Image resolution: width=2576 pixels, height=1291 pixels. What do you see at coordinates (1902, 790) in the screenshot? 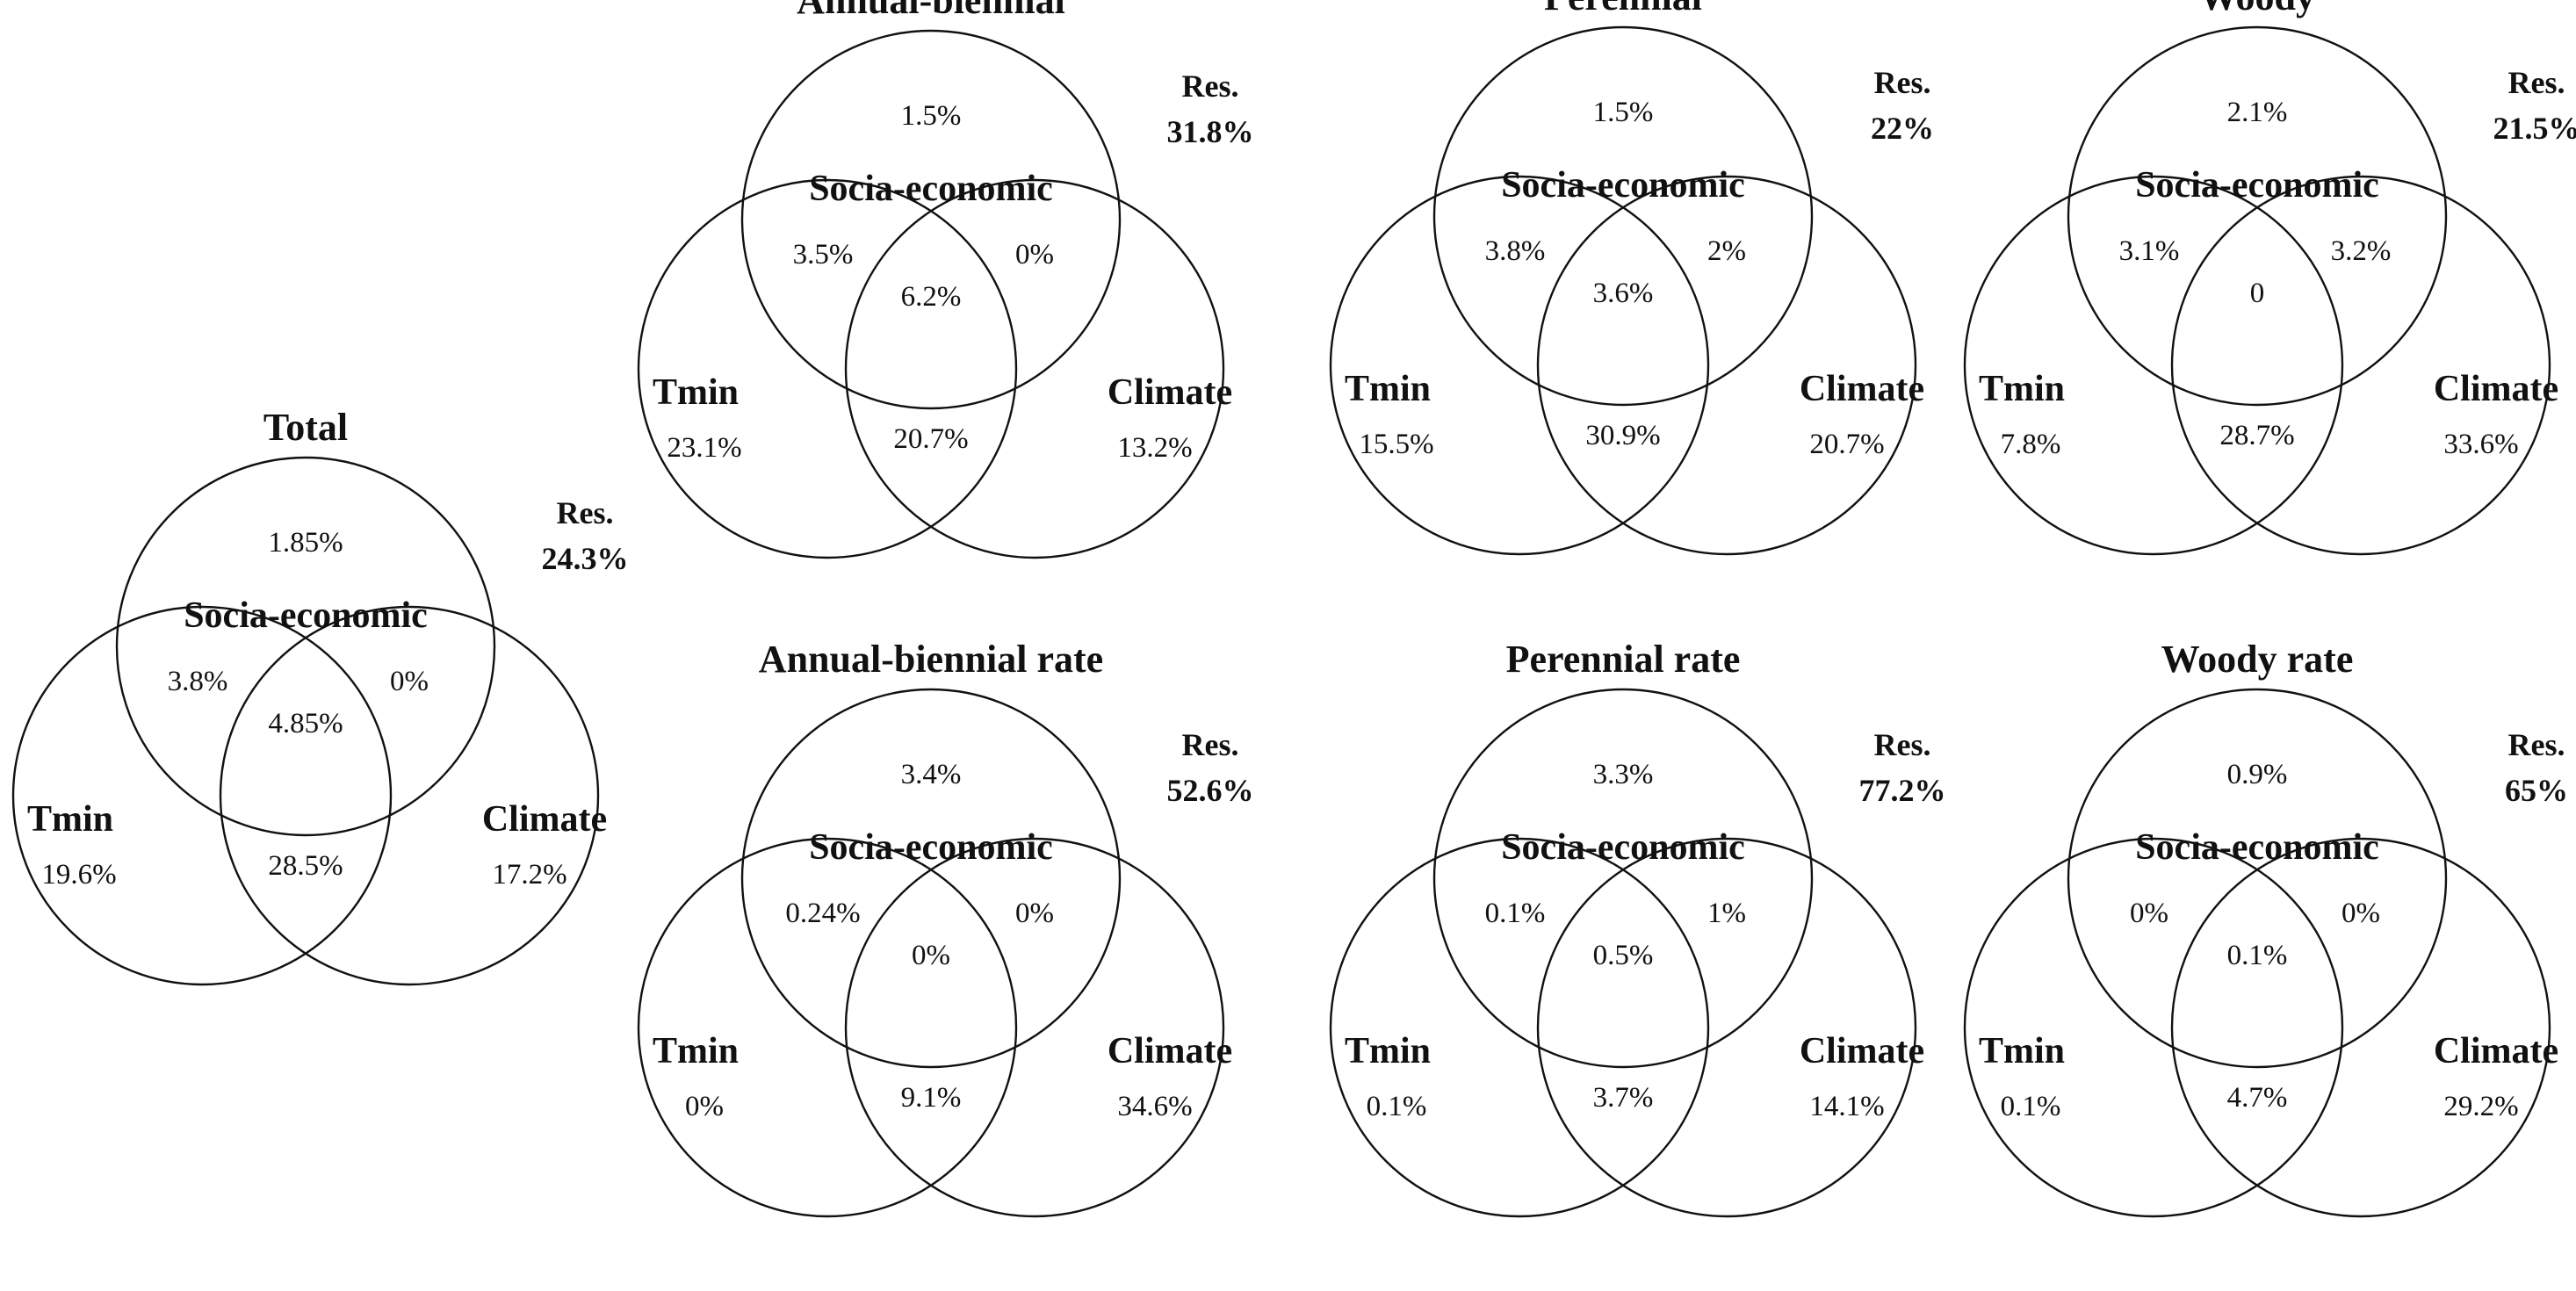
I see `residual-value: 77.2%` at bounding box center [1902, 790].